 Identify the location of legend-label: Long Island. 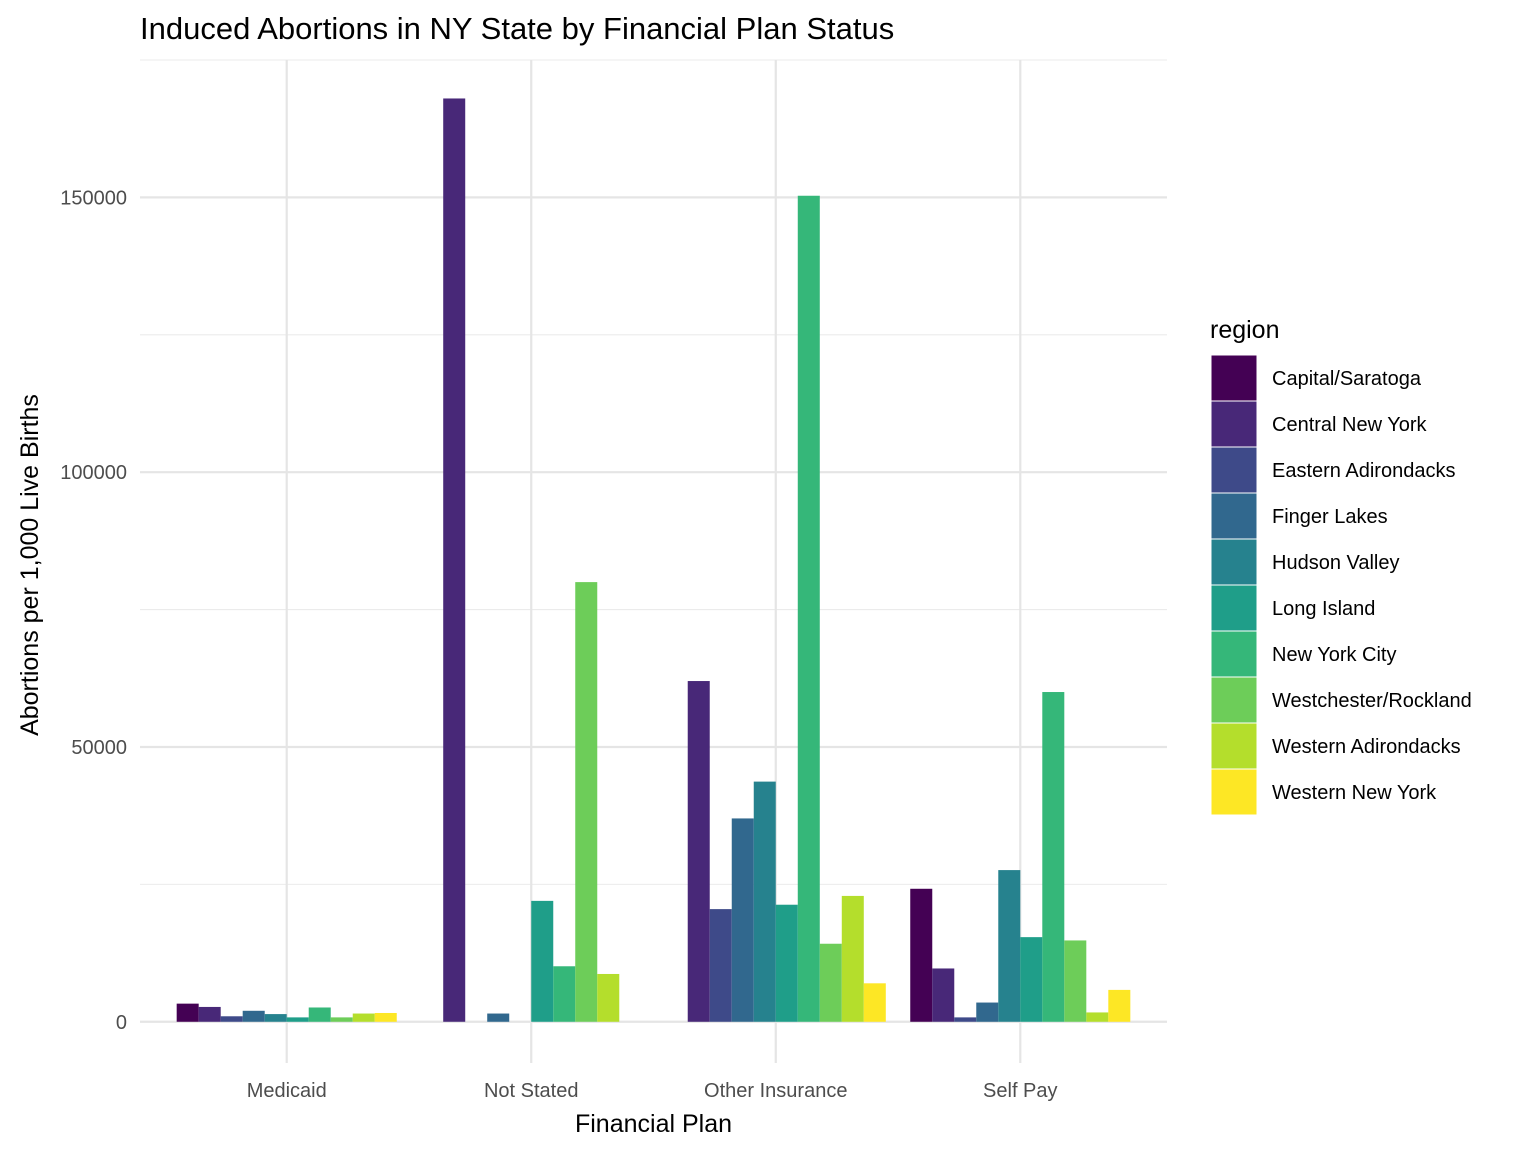
(1323, 609).